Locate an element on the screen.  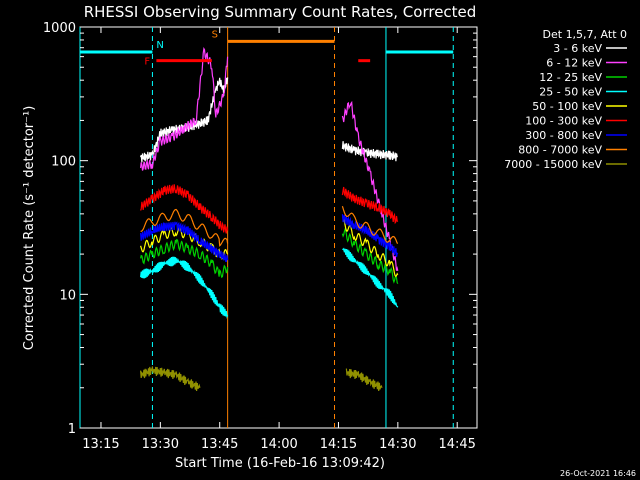
legend-label-5: 100 - 300 keV is located at coordinates (563, 121).